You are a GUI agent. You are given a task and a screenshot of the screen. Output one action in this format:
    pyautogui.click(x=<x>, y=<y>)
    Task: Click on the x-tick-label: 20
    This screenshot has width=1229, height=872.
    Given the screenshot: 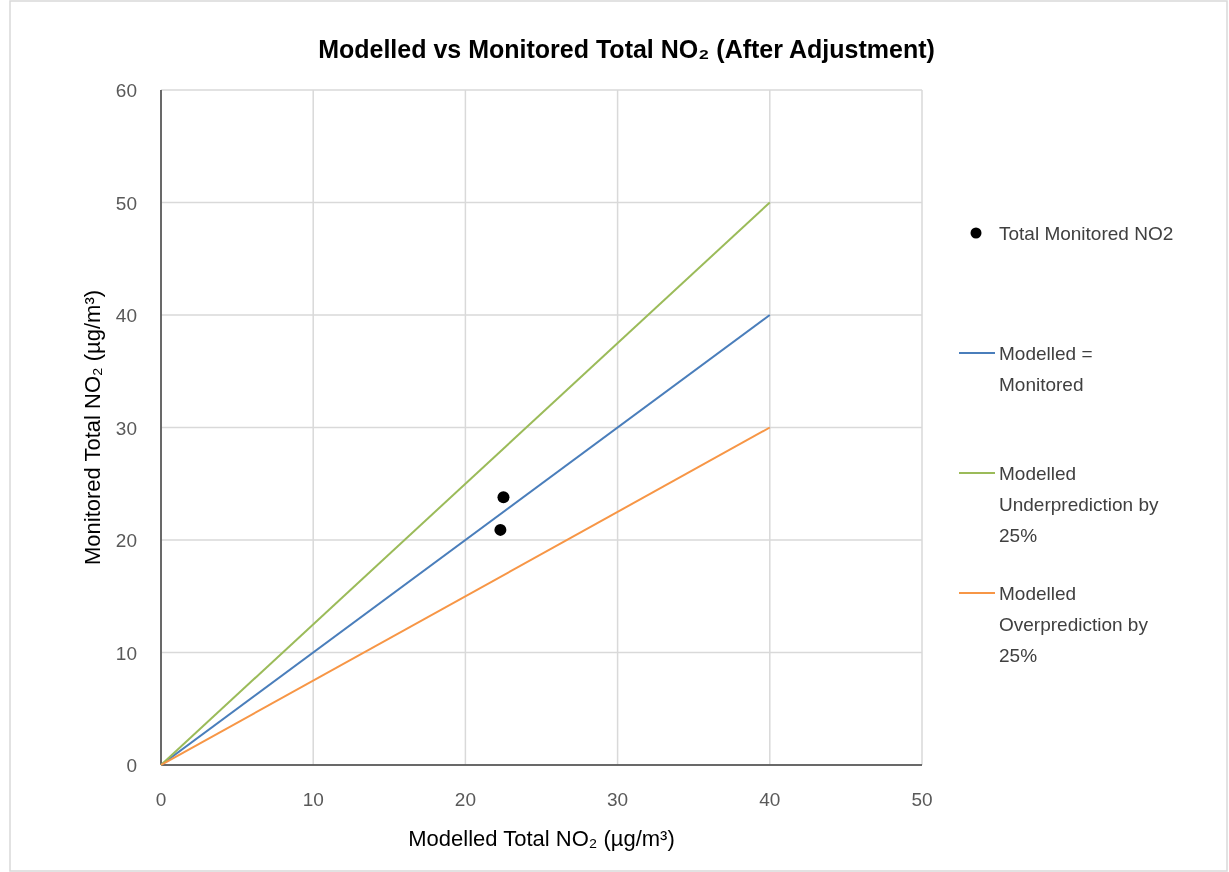 What is the action you would take?
    pyautogui.click(x=465, y=799)
    